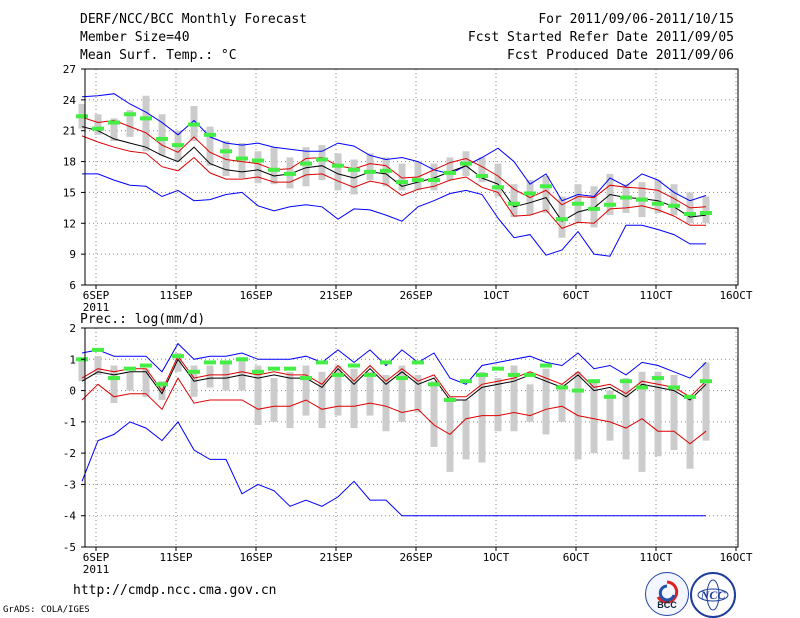 Image resolution: width=800 pixels, height=618 pixels. What do you see at coordinates (394, 379) in the screenshot?
I see `p2-series-mean` at bounding box center [394, 379].